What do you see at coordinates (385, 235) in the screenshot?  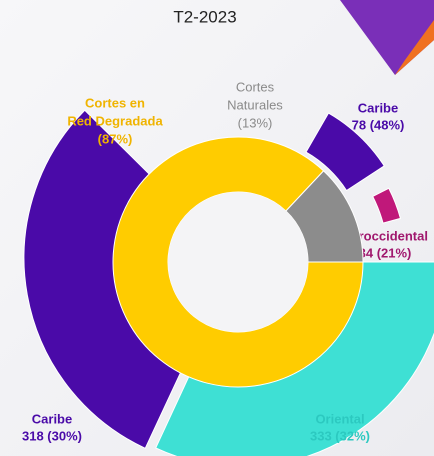 I see `segment-label: Suroccidental` at bounding box center [385, 235].